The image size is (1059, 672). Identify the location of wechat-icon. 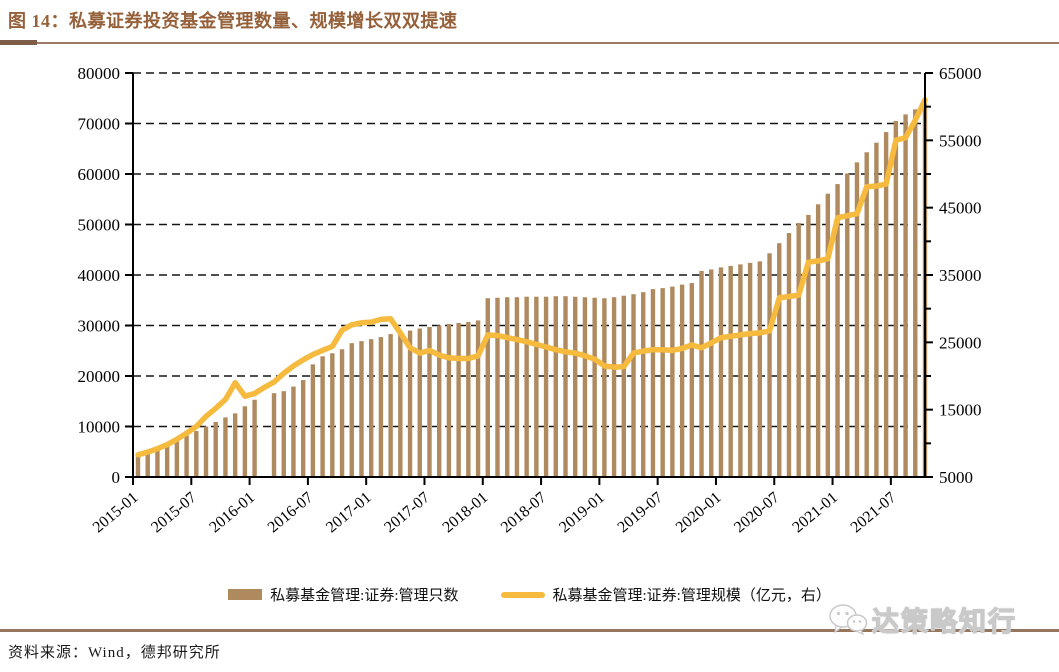
(848, 619).